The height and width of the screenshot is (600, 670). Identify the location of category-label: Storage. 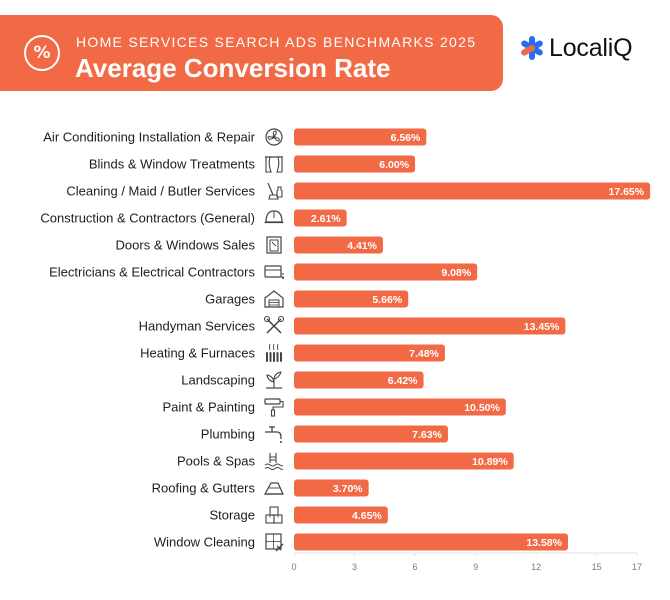
(232, 515).